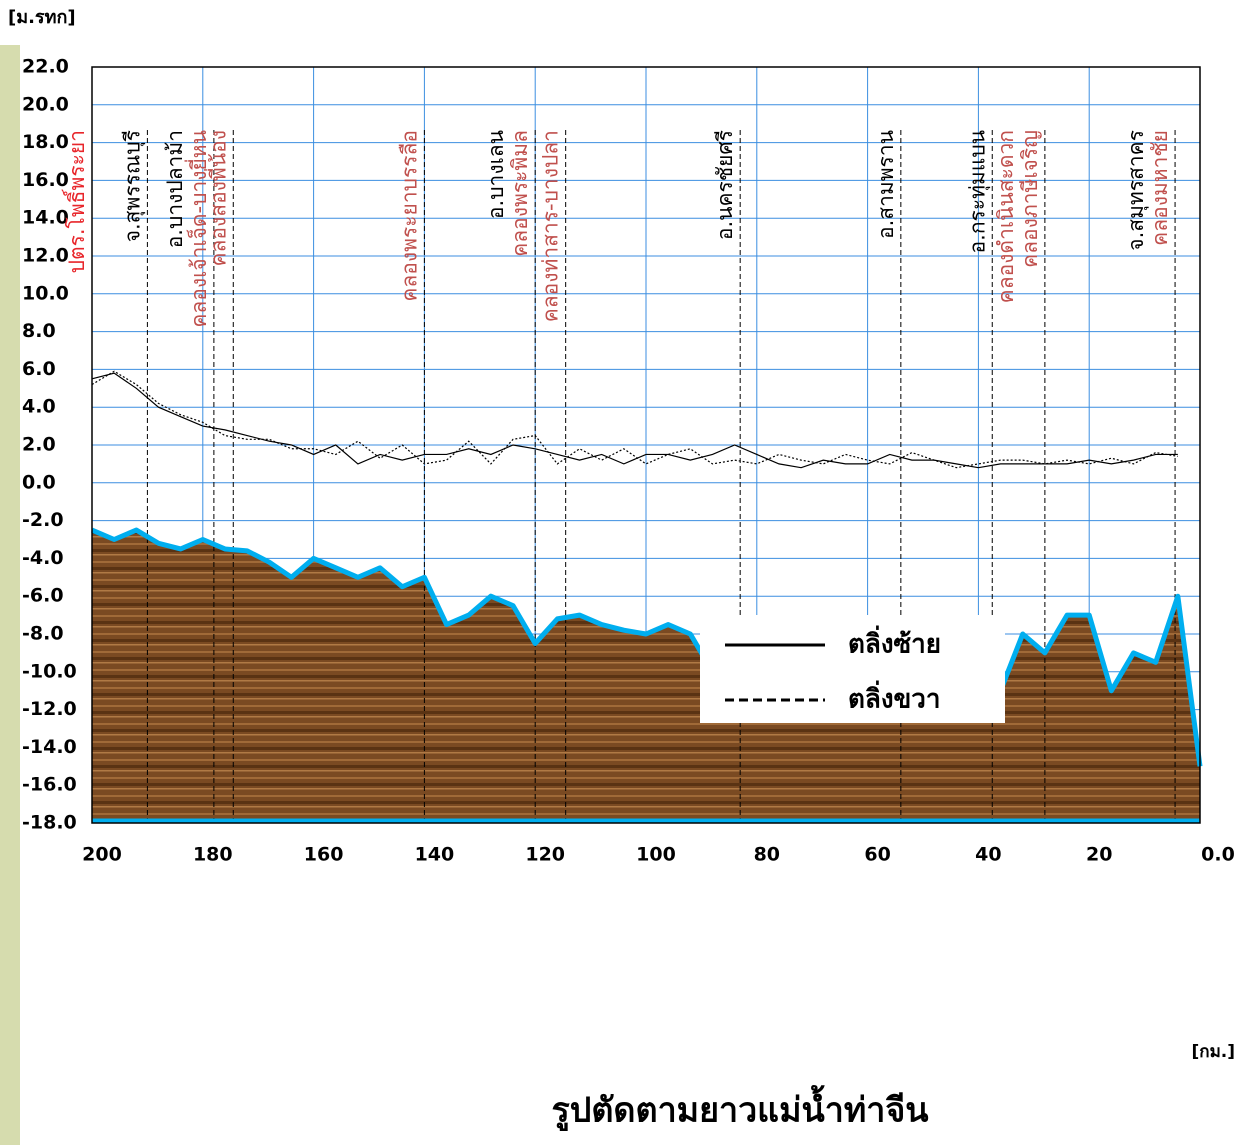 This screenshot has height=1145, width=1240. What do you see at coordinates (435, 855) in the screenshot?
I see `x-tick-label: 140` at bounding box center [435, 855].